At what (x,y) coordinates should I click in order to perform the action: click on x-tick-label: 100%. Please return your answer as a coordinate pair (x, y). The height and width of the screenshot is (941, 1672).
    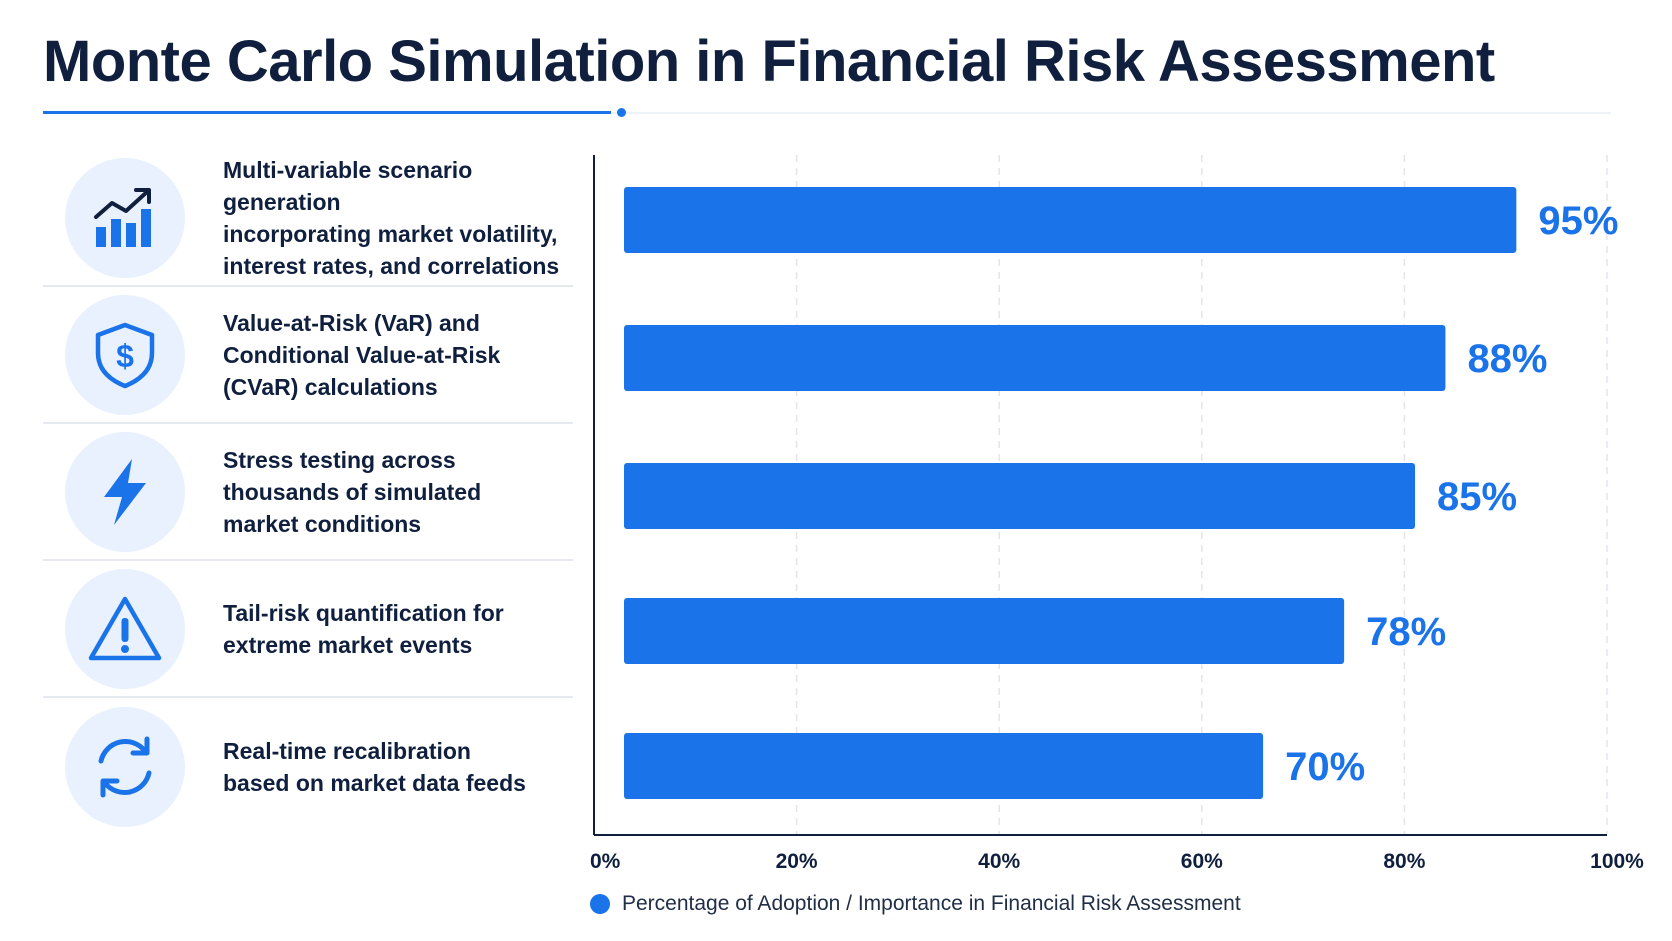
    Looking at the image, I should click on (1617, 861).